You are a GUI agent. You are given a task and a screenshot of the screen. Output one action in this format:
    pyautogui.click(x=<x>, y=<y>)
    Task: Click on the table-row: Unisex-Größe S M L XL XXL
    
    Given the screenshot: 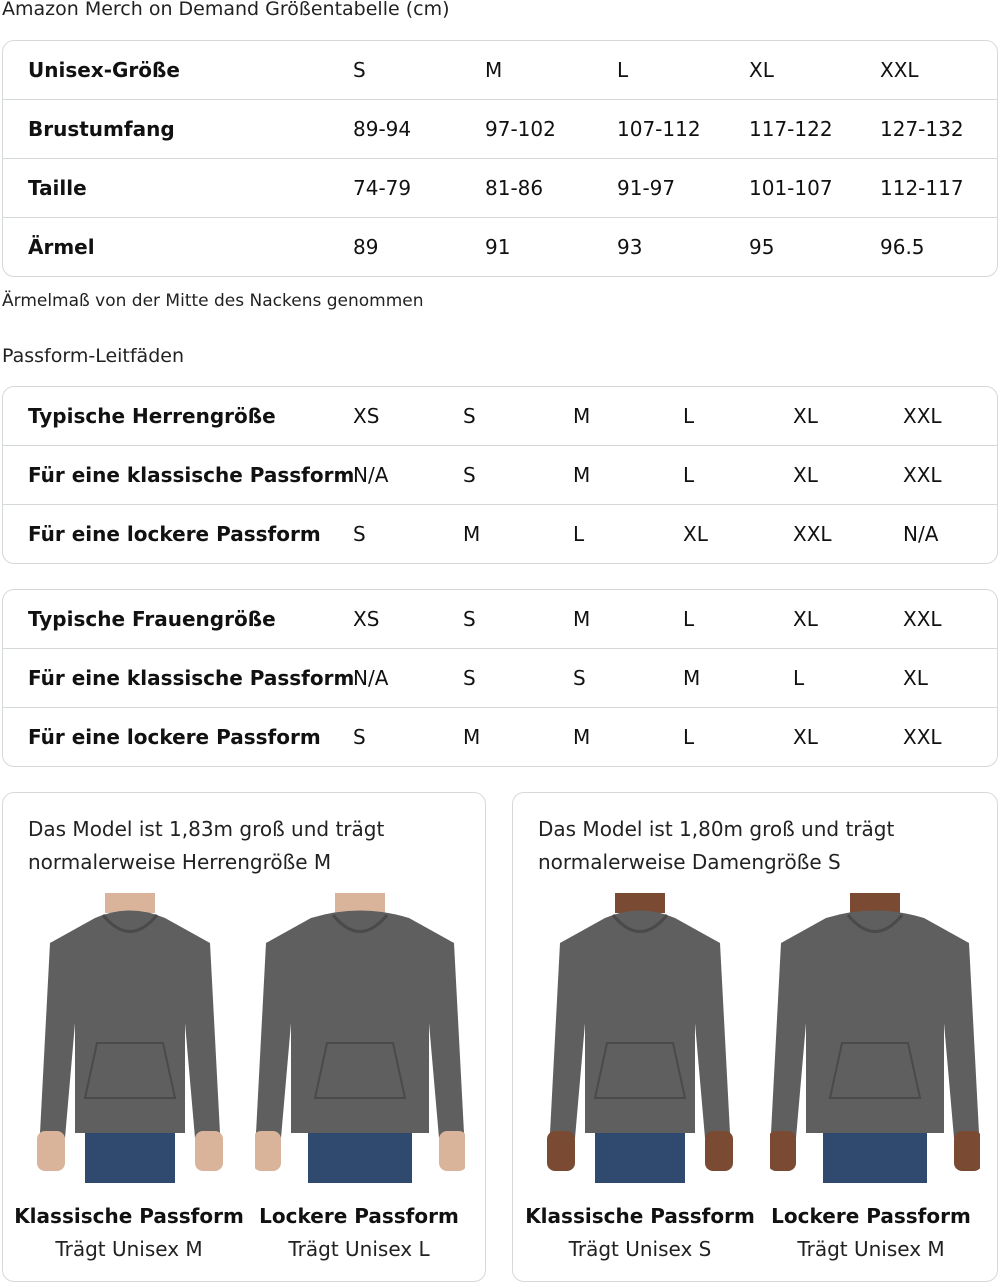 What is the action you would take?
    pyautogui.click(x=500, y=70)
    